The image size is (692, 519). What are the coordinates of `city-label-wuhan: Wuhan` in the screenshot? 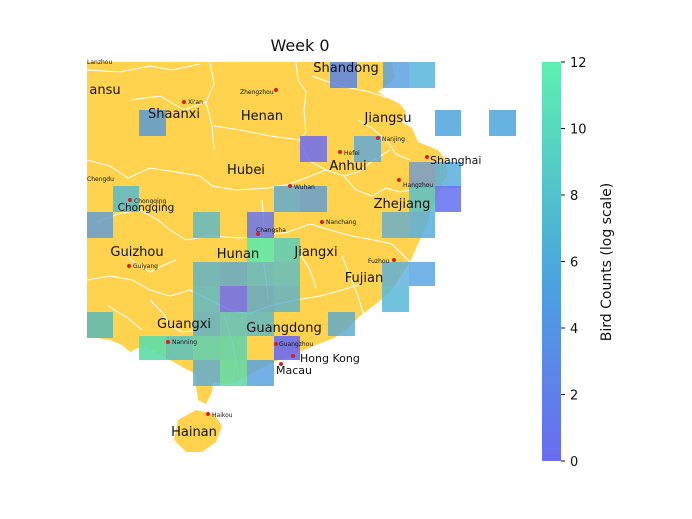 It's located at (304, 187).